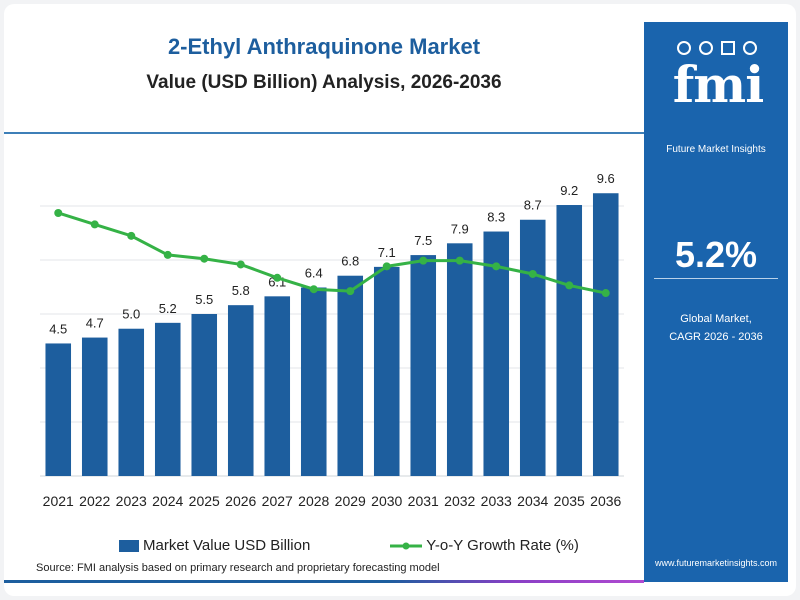  I want to click on legend-item-market-value: Market Value USD Billion, so click(214, 545).